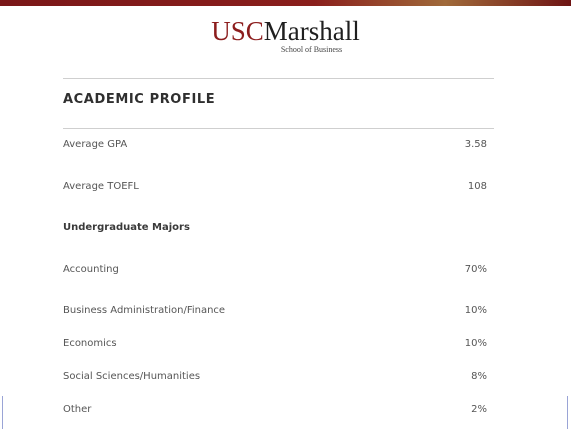  I want to click on logo-wordmark: USCMarshall School of Business, so click(285, 35).